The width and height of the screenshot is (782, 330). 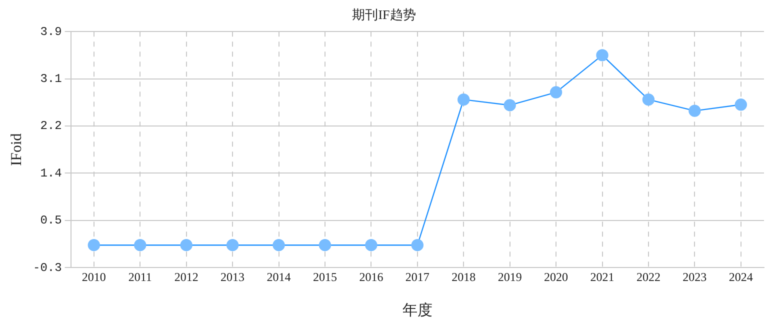 What do you see at coordinates (140, 277) in the screenshot?
I see `x-tick-label: 2011` at bounding box center [140, 277].